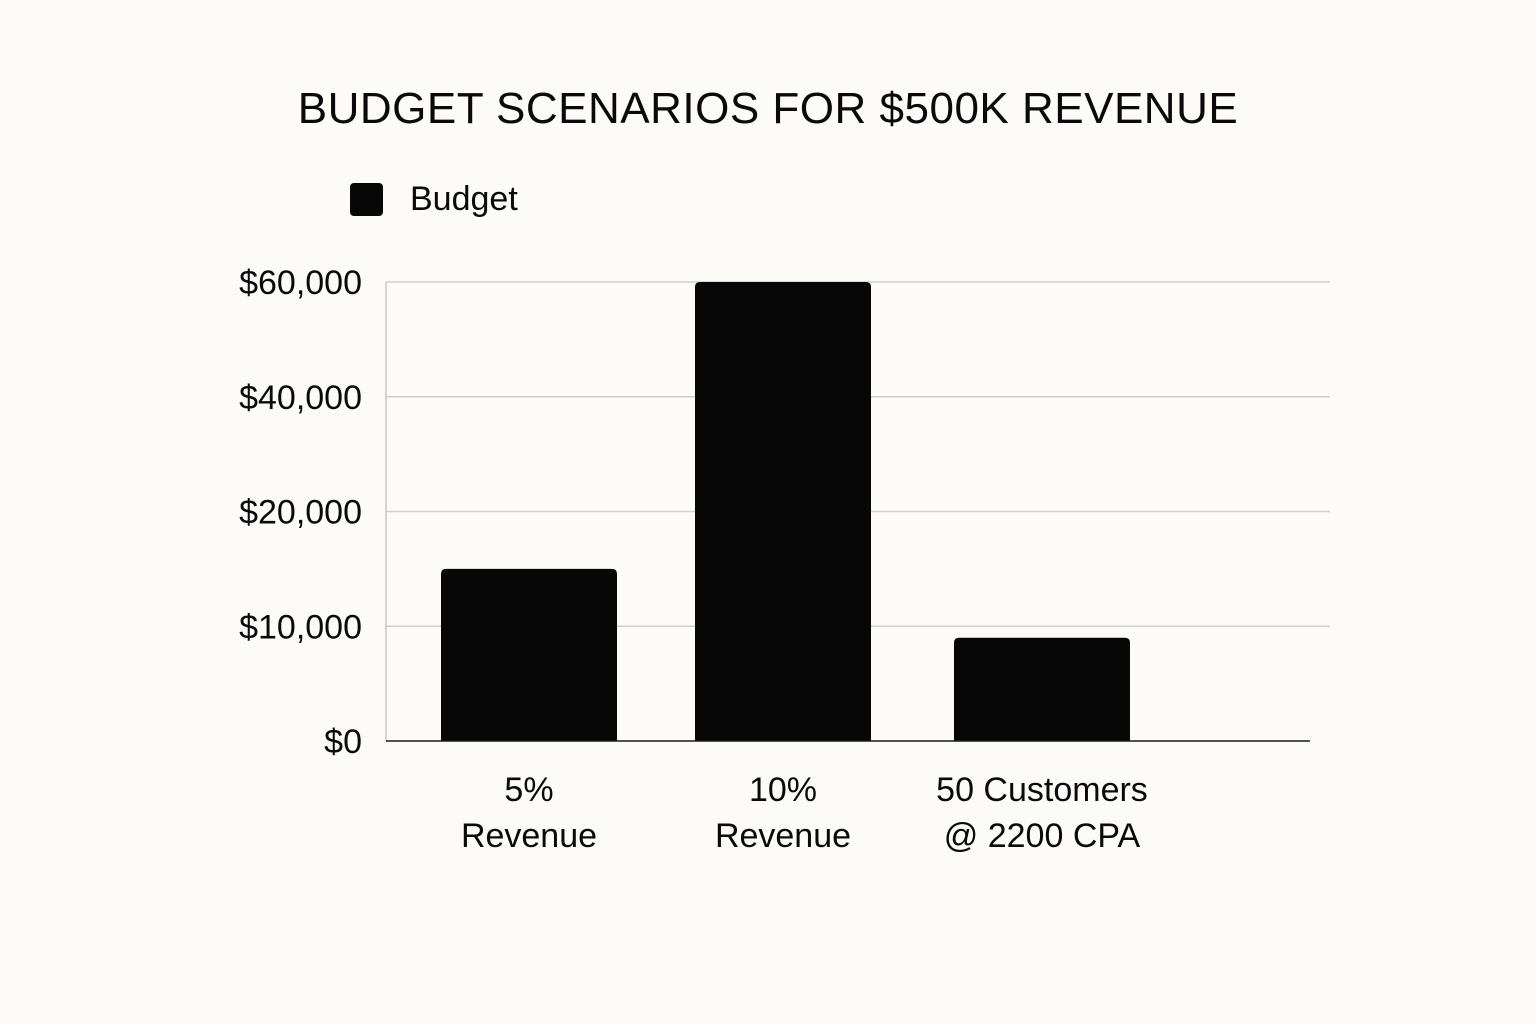 This screenshot has width=1536, height=1024. Describe the element at coordinates (783, 790) in the screenshot. I see `x-tick-label: 10%` at that location.